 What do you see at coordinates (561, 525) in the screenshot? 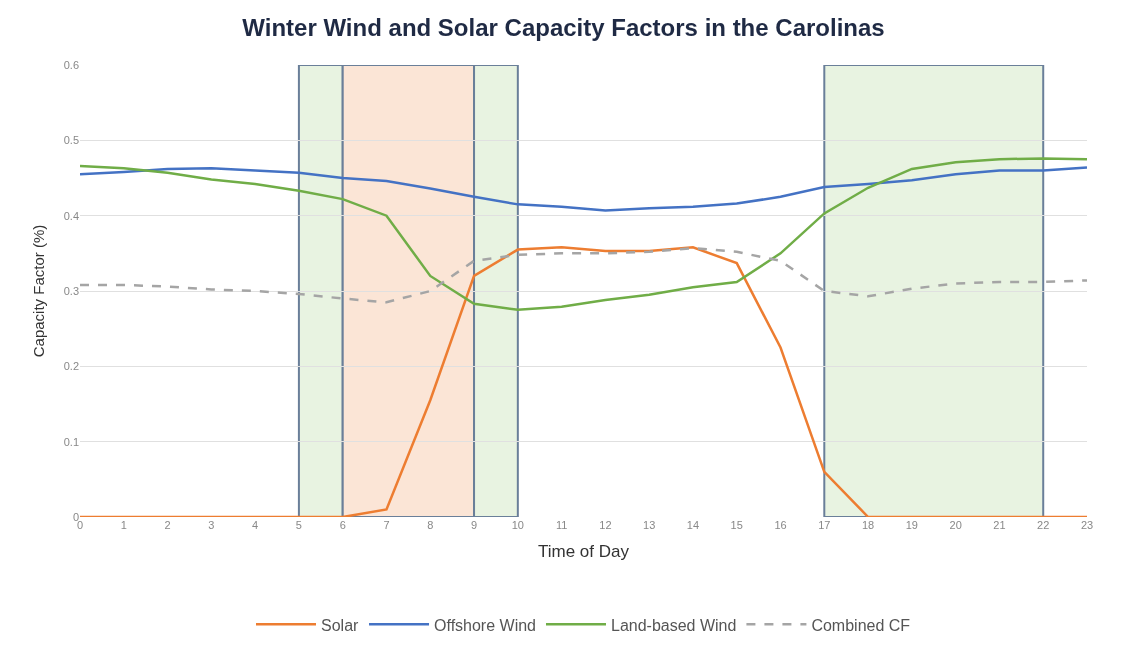
I see `x-tick-label: 11` at bounding box center [561, 525].